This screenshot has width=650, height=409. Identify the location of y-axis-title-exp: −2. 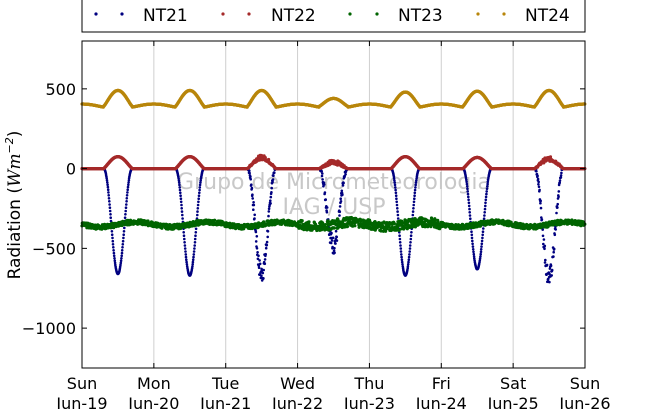
(9, 145).